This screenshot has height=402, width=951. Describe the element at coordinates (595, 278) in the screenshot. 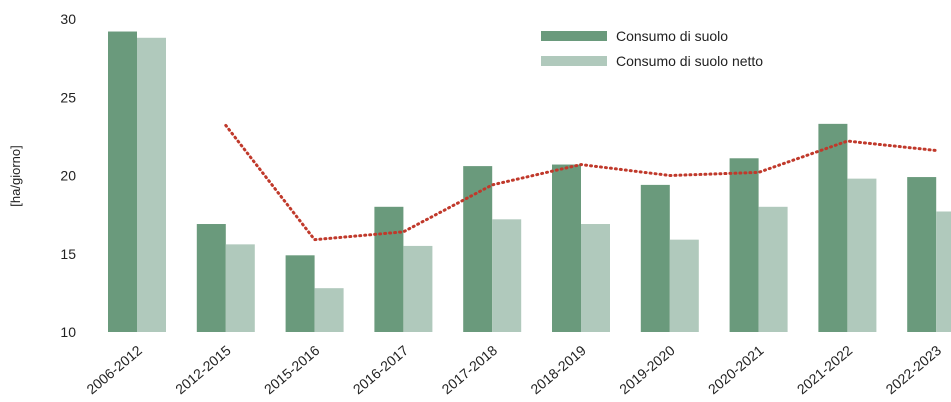

I see `bar-consumo-di-suolo-netto-2018-2019` at that location.